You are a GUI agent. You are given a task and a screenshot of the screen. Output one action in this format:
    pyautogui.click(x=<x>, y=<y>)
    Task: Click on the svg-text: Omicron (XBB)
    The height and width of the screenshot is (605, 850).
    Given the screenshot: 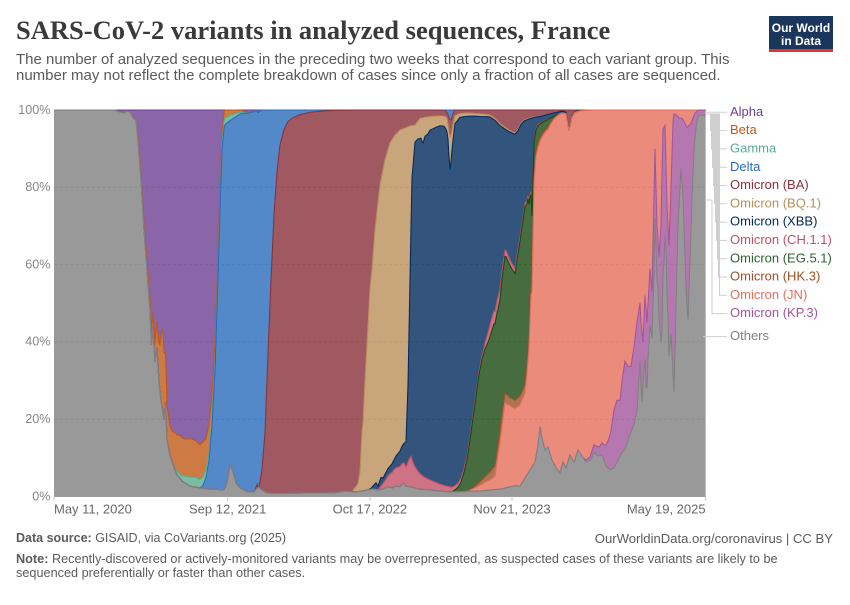 What is the action you would take?
    pyautogui.click(x=773, y=221)
    